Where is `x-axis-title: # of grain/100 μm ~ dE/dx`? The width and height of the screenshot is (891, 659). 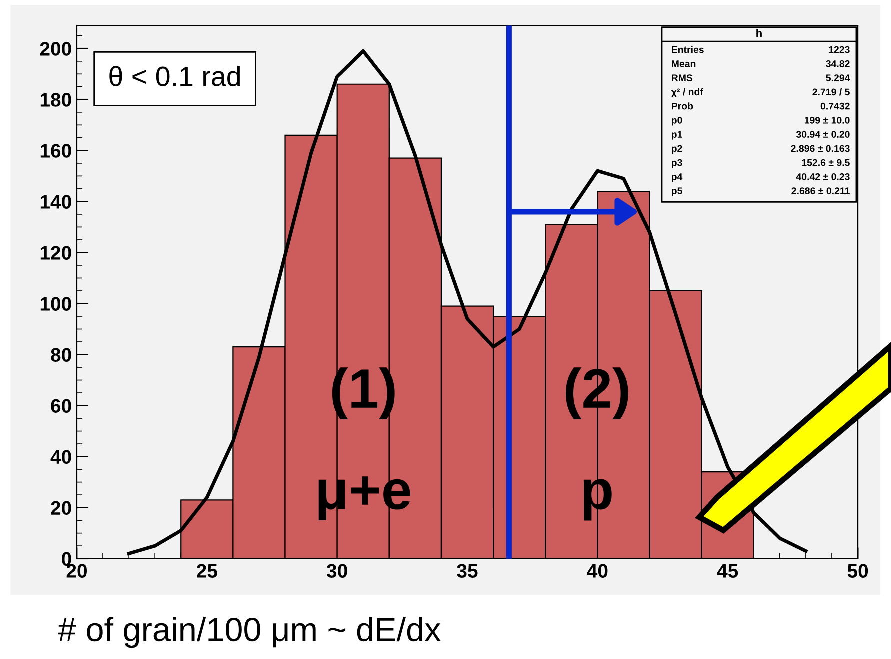 x-axis-title: # of grain/100 μm ~ dE/dx is located at coordinates (249, 632).